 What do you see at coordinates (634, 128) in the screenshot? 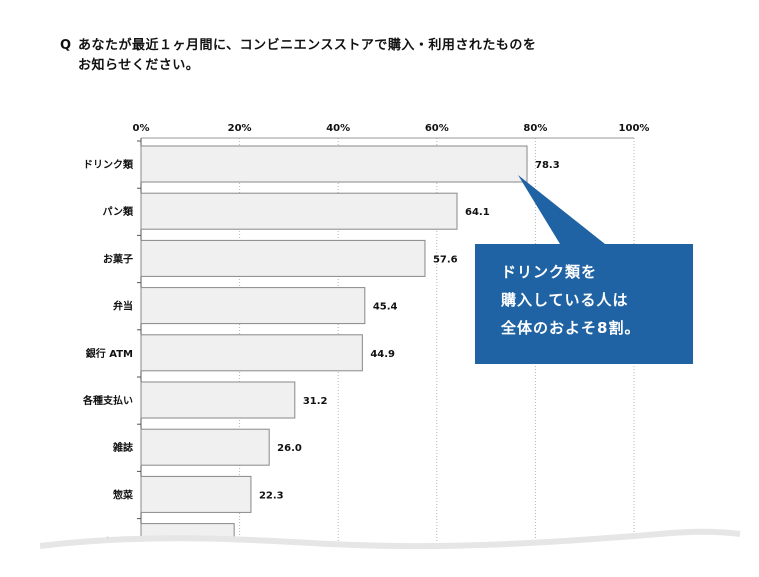
I see `x-tick-label: 100%` at bounding box center [634, 128].